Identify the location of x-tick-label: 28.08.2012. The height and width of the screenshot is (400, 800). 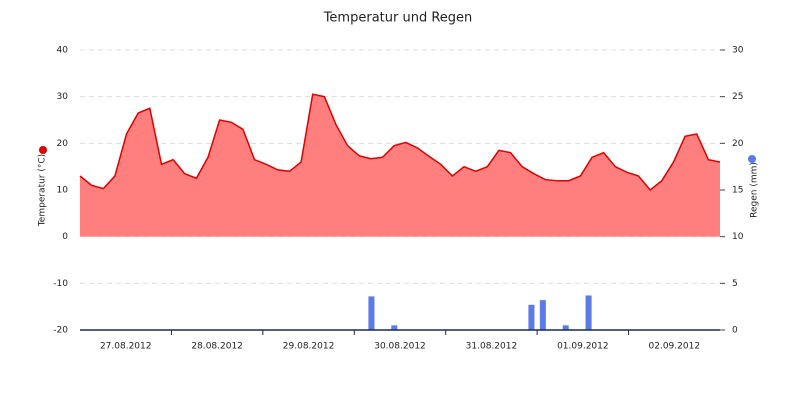
(217, 347).